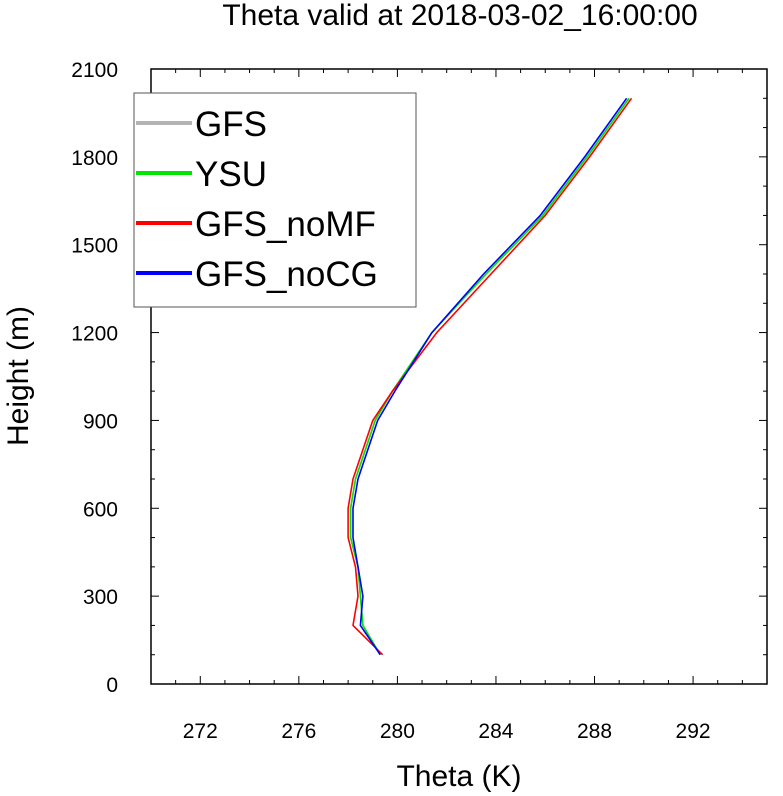  What do you see at coordinates (459, 16) in the screenshot?
I see `chart-title: Theta valid at 2018-03-02_16:00:00` at bounding box center [459, 16].